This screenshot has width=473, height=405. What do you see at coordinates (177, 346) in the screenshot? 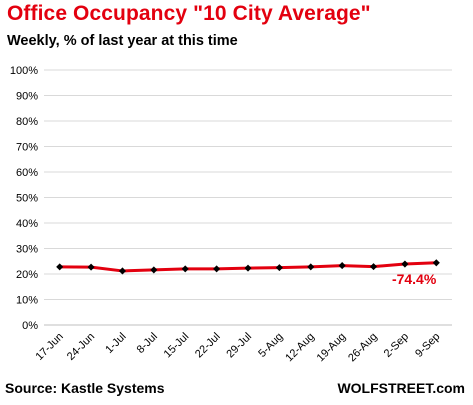
I see `x-tick-label: 15-Jul` at bounding box center [177, 346].